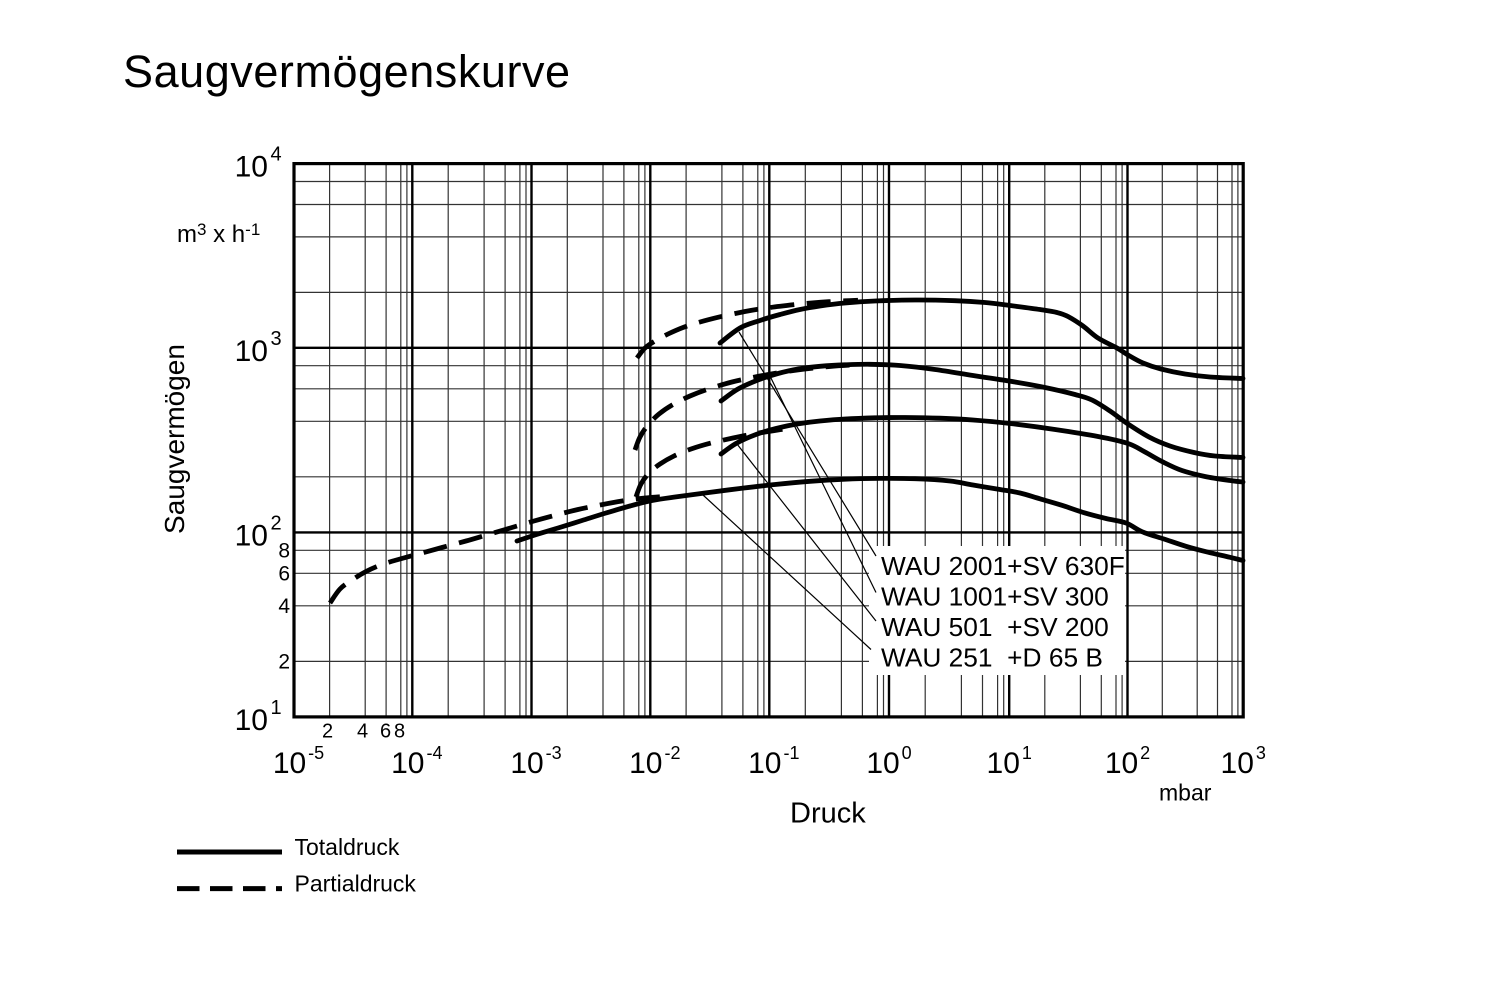 Image resolution: width=1504 pixels, height=1006 pixels. I want to click on svg-text: Totaldruck, so click(347, 847).